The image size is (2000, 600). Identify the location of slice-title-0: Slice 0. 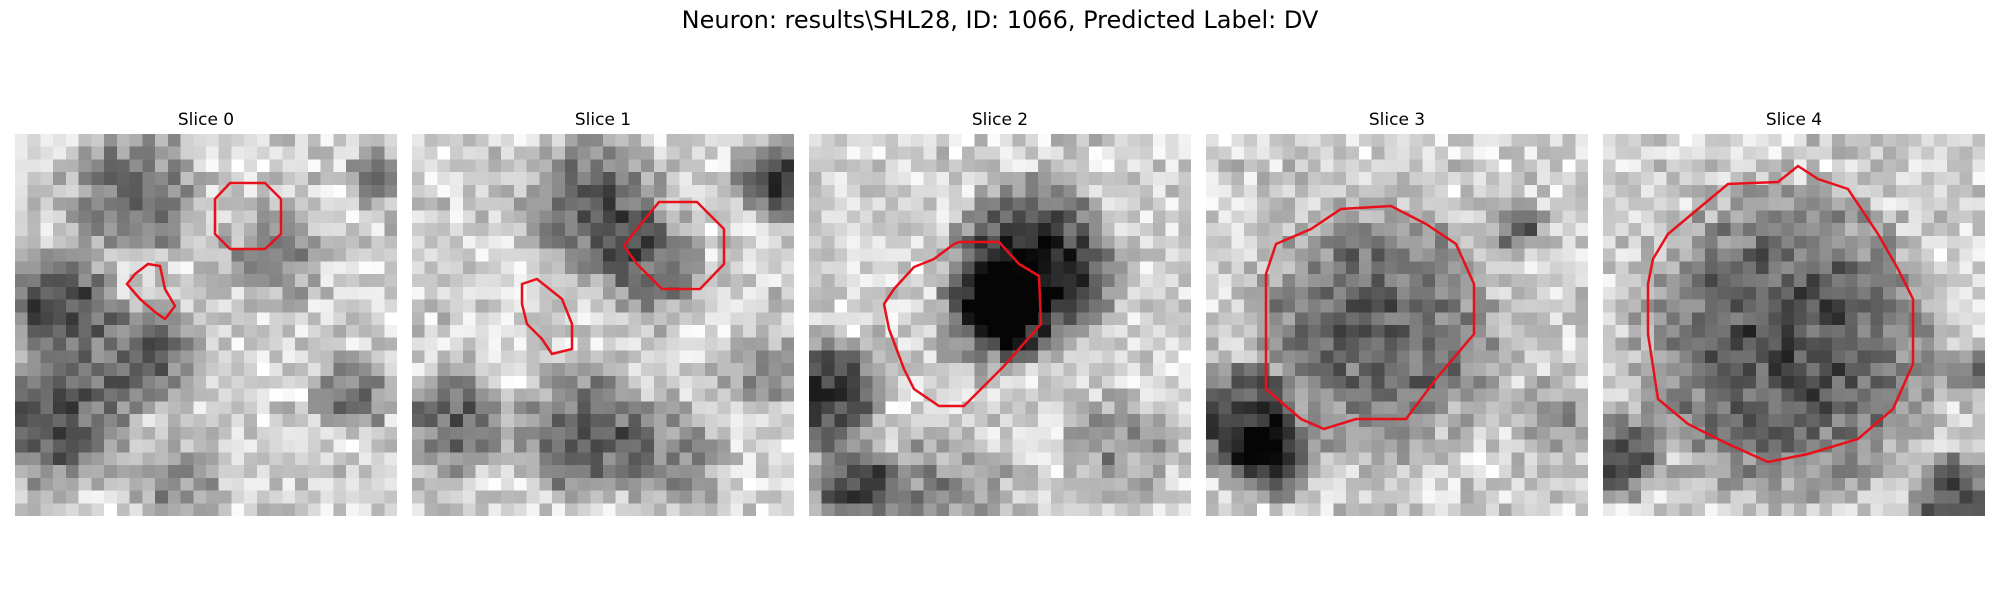
(206, 120).